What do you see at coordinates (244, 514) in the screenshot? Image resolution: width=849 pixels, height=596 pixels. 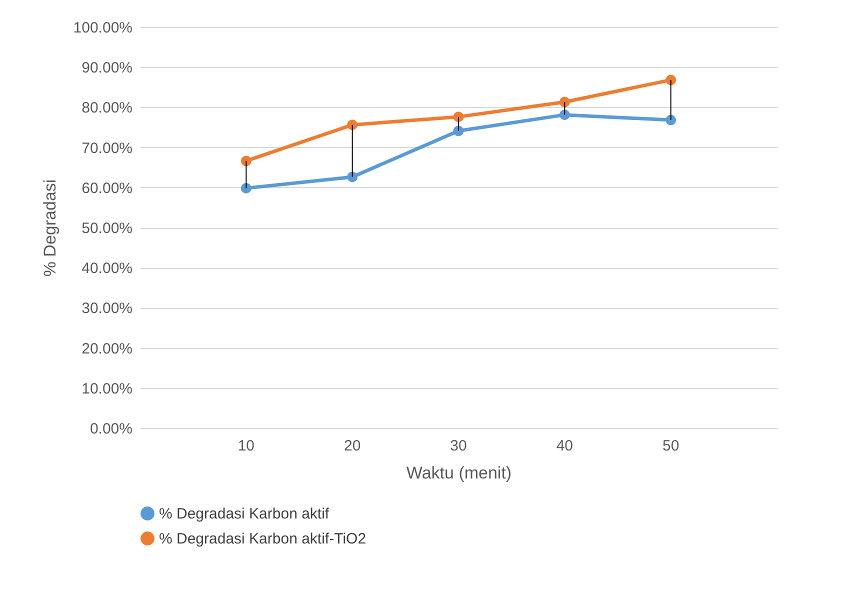 I see `legend-label: % Degradasi Karbon aktif` at bounding box center [244, 514].